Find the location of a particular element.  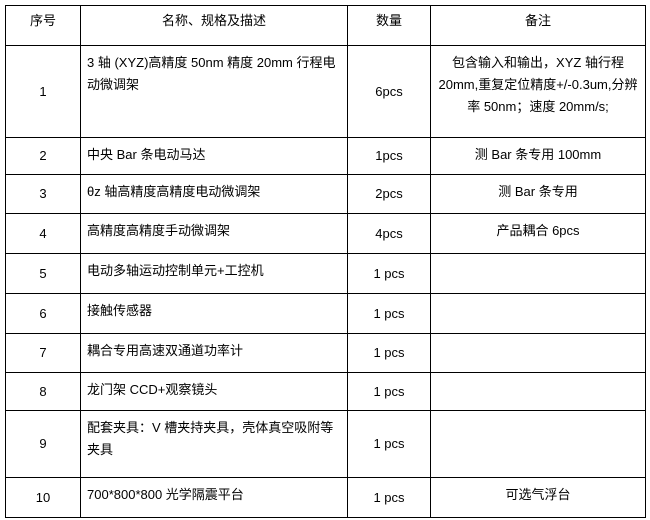

table-row: 9 配套夹具：V 槽夹持夹具，壳体真空吸附等夹具 1 pcs is located at coordinates (325, 444).